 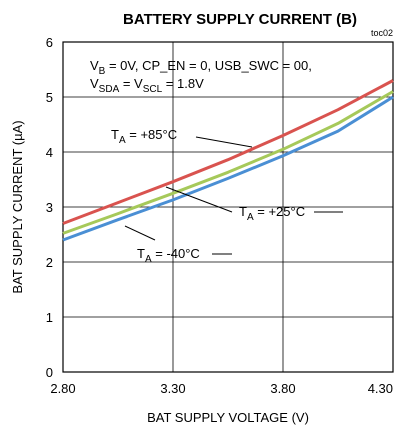 I want to click on y-tick-label: 2, so click(x=49, y=262).